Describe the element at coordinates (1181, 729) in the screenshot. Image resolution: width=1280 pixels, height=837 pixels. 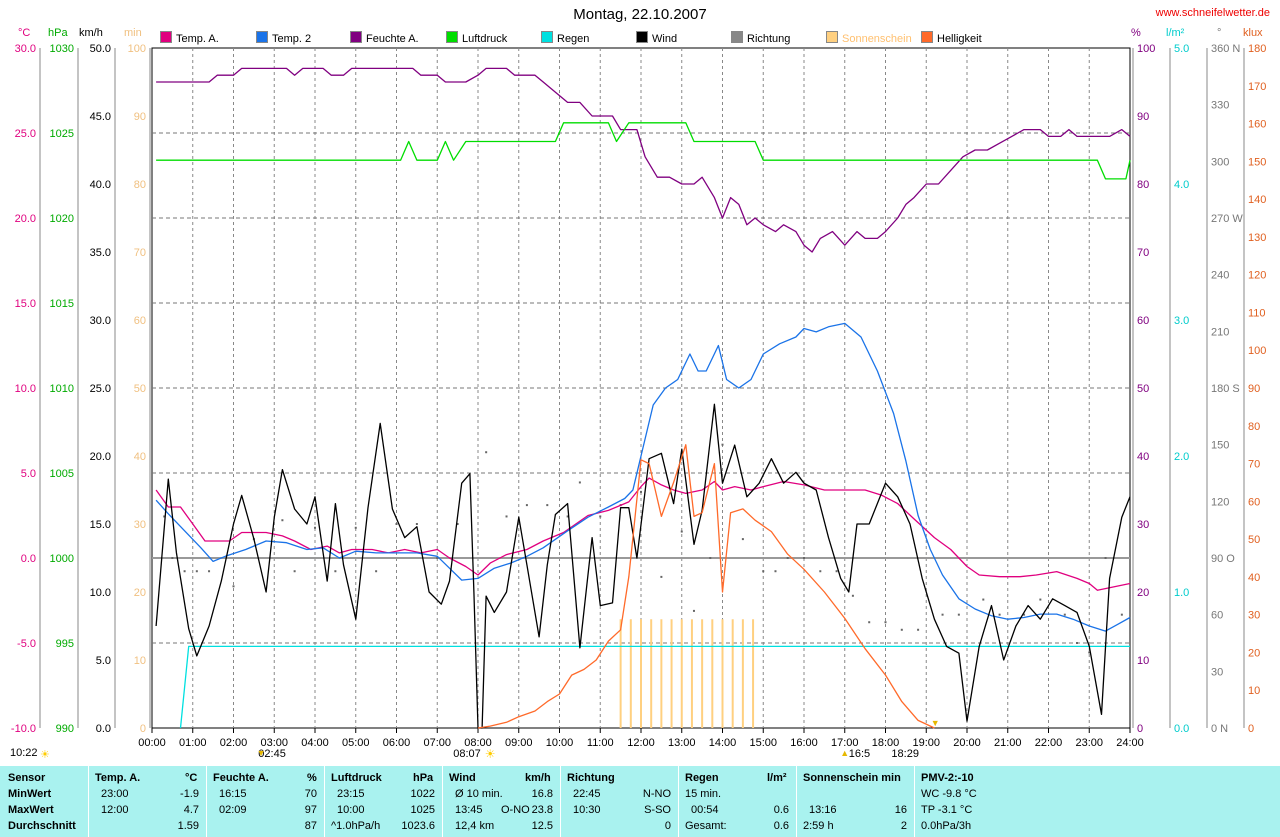
I see `tick-label-rain: 0.0` at that location.